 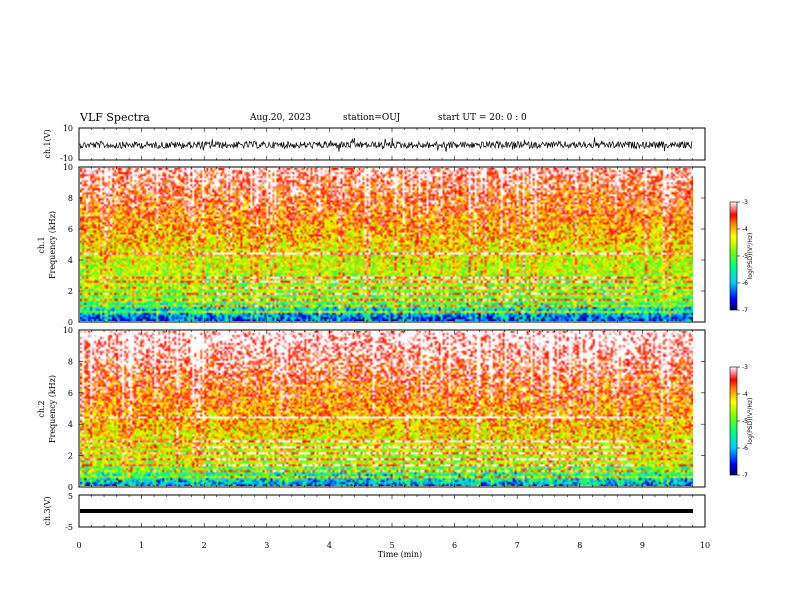 What do you see at coordinates (386, 511) in the screenshot?
I see `ch3-waveform-trace` at bounding box center [386, 511].